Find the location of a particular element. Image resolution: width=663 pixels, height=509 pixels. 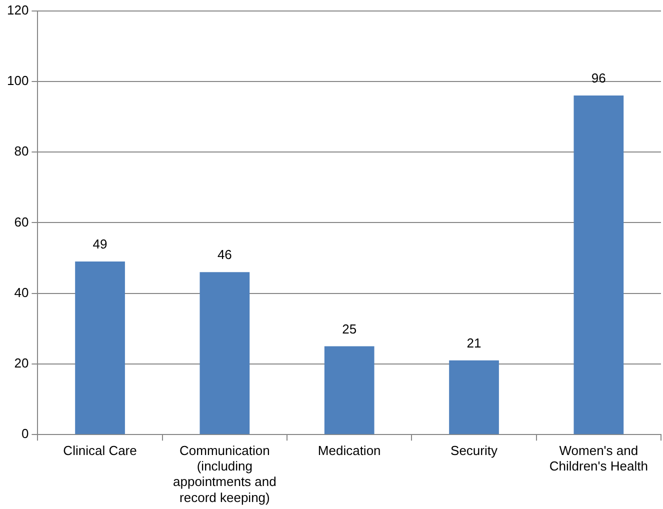

data-label: 46 is located at coordinates (224, 254).